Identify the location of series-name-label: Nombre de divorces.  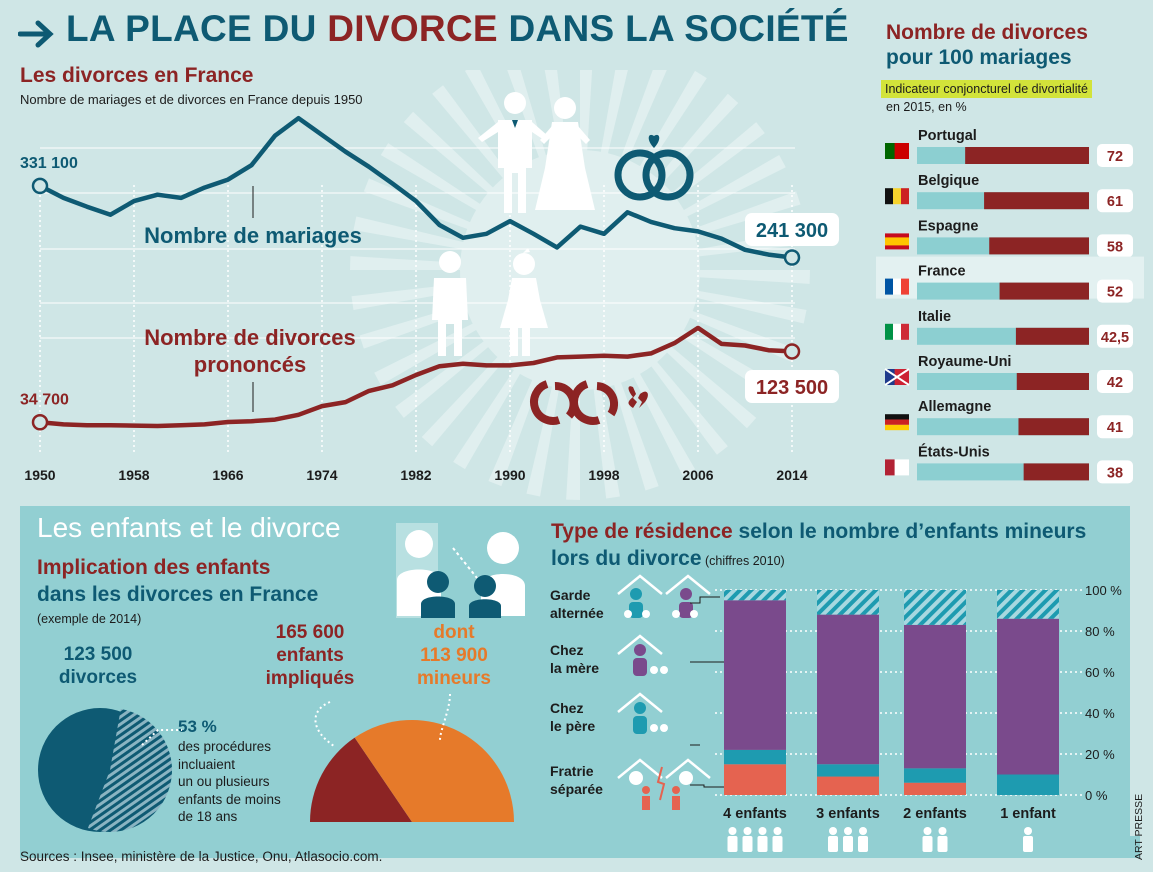
(250, 337).